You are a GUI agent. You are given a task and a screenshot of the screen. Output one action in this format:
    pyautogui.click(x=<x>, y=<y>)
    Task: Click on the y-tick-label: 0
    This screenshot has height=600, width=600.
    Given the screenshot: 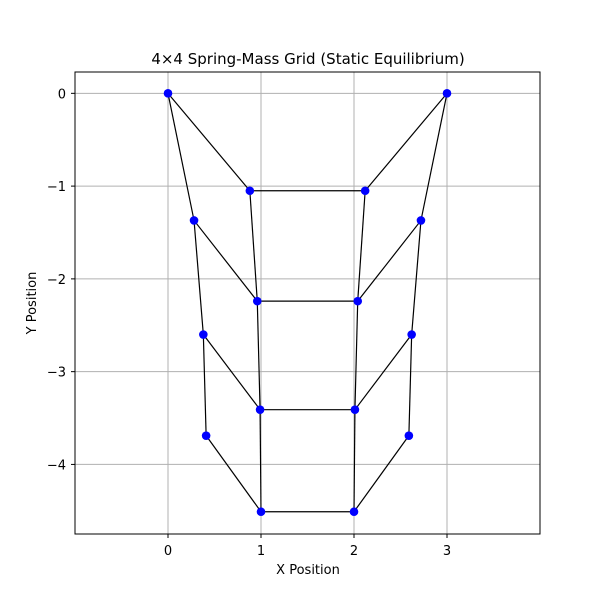 What is the action you would take?
    pyautogui.click(x=62, y=94)
    